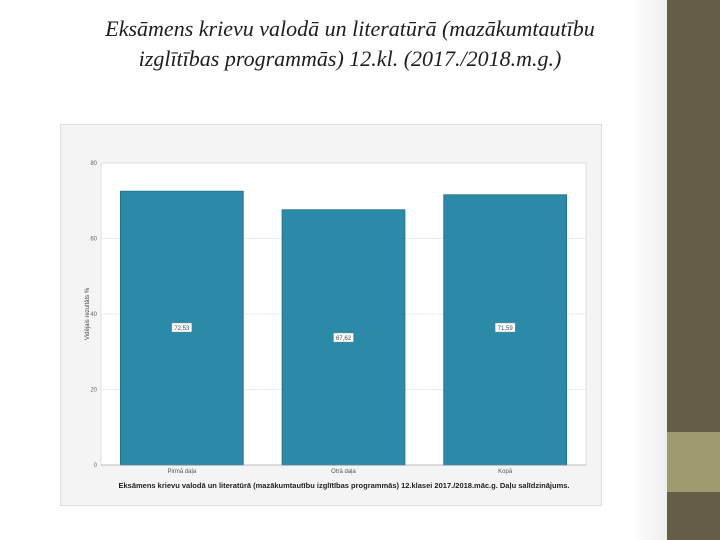 The height and width of the screenshot is (540, 720). Describe the element at coordinates (93, 315) in the screenshot. I see `y-tick-label: 40` at that location.